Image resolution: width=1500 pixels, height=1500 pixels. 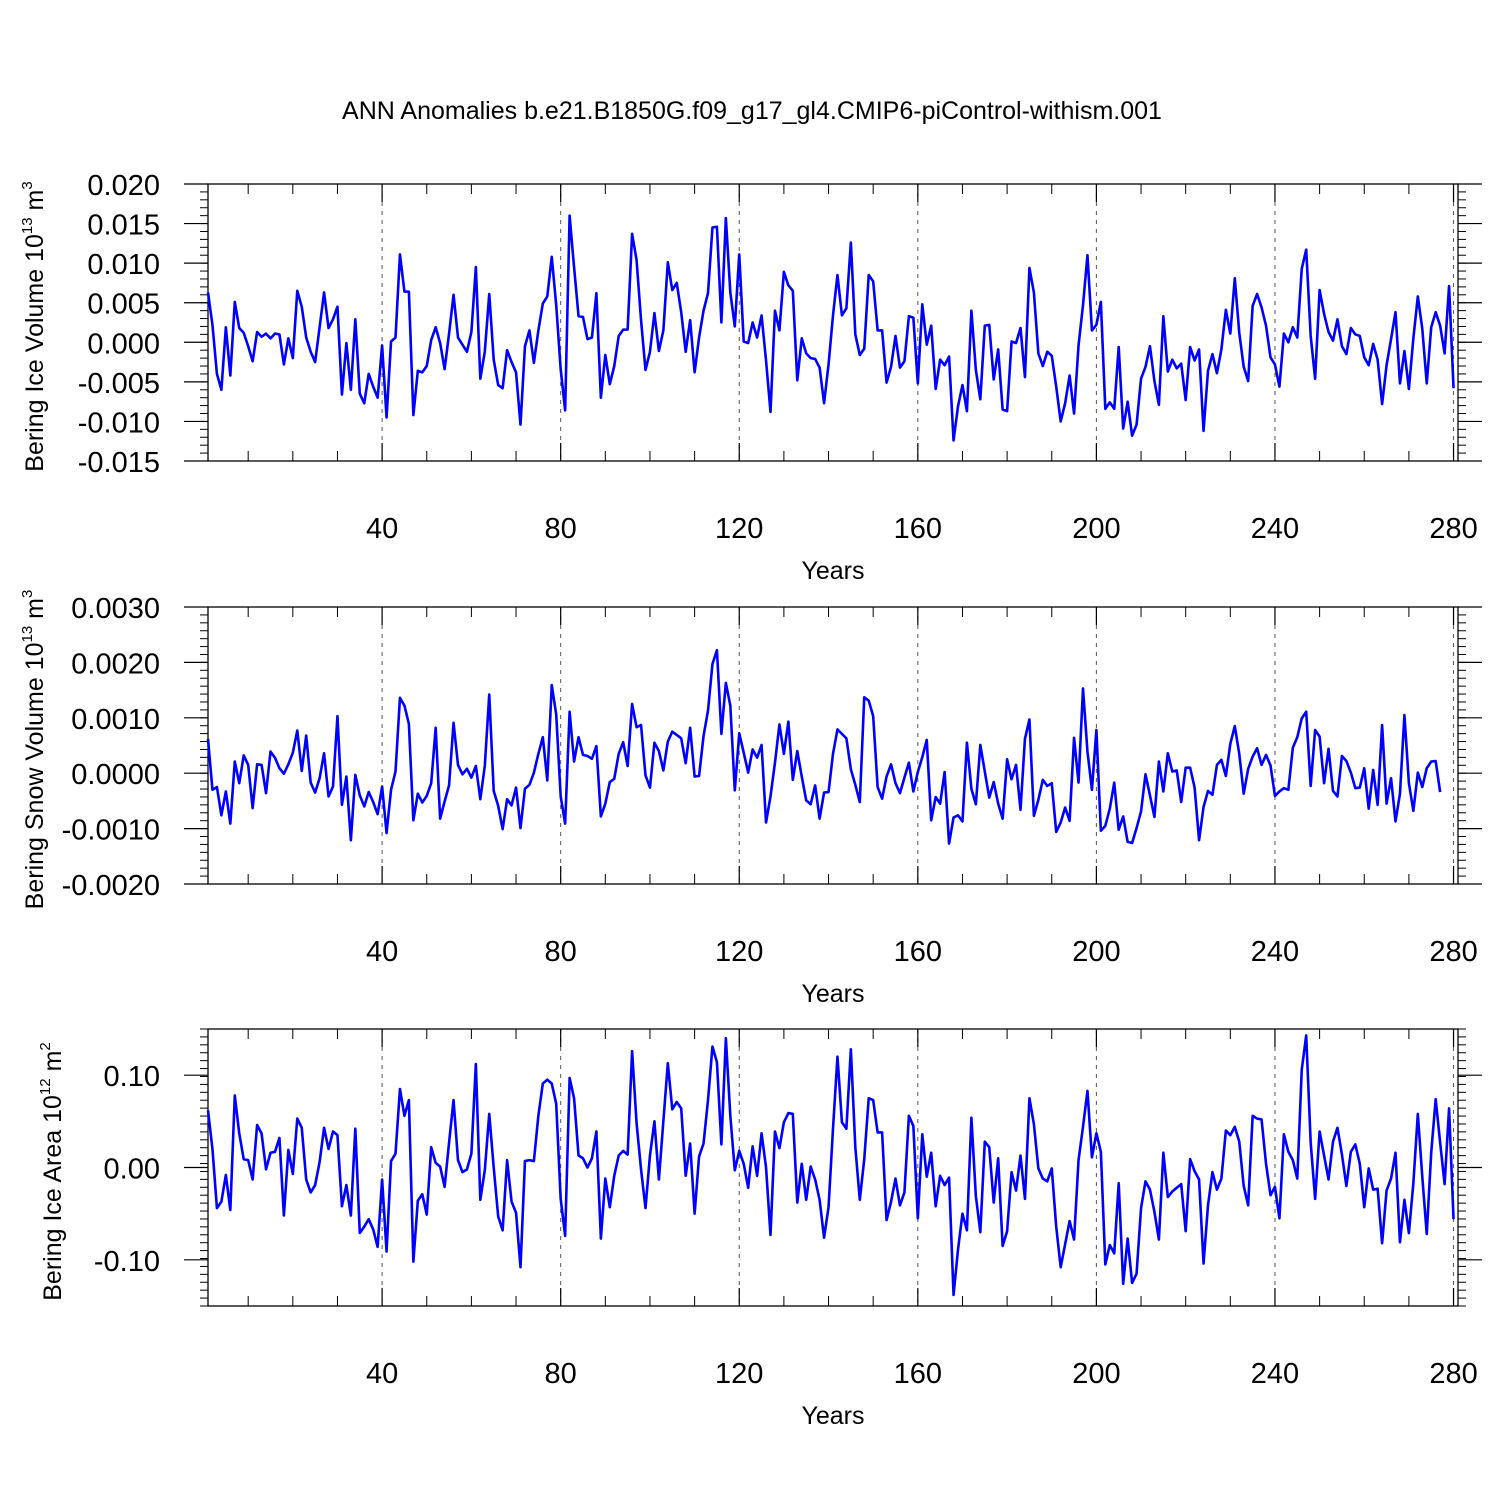 What do you see at coordinates (830, 1165) in the screenshot?
I see `series-line-ice-area` at bounding box center [830, 1165].